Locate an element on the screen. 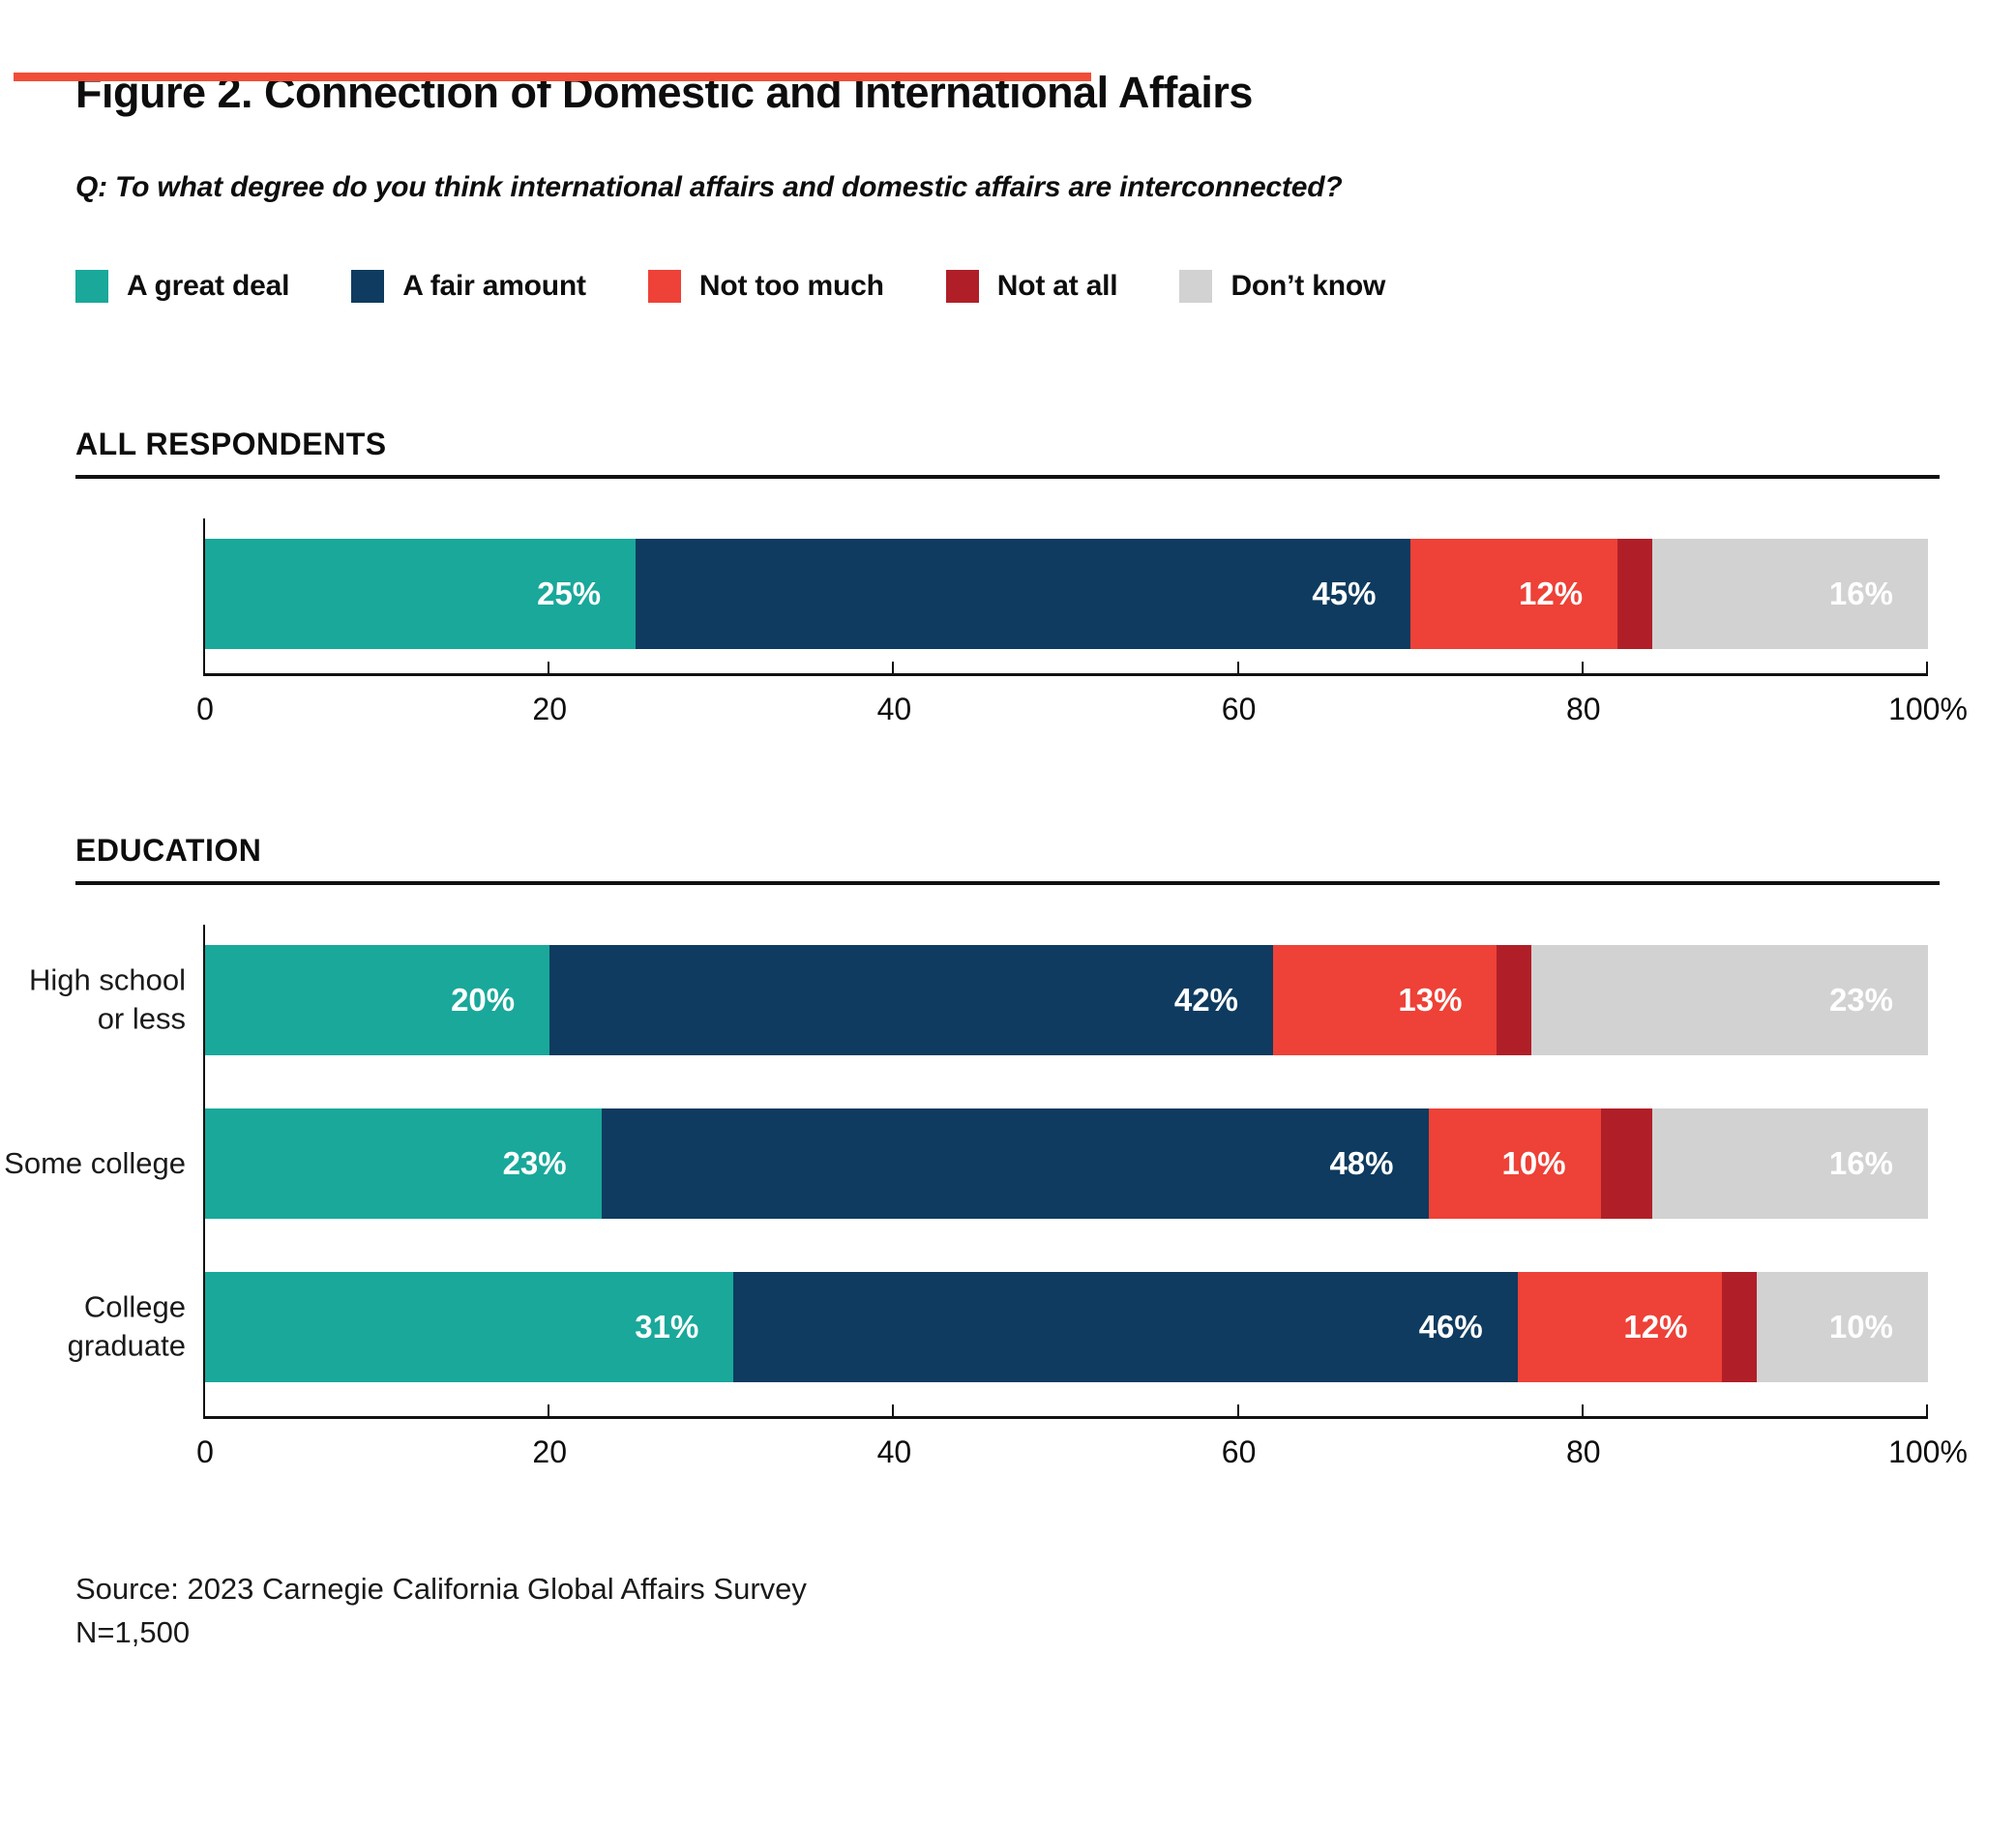 This screenshot has height=1832, width=2016. legend-label: A fair amount is located at coordinates (494, 285).